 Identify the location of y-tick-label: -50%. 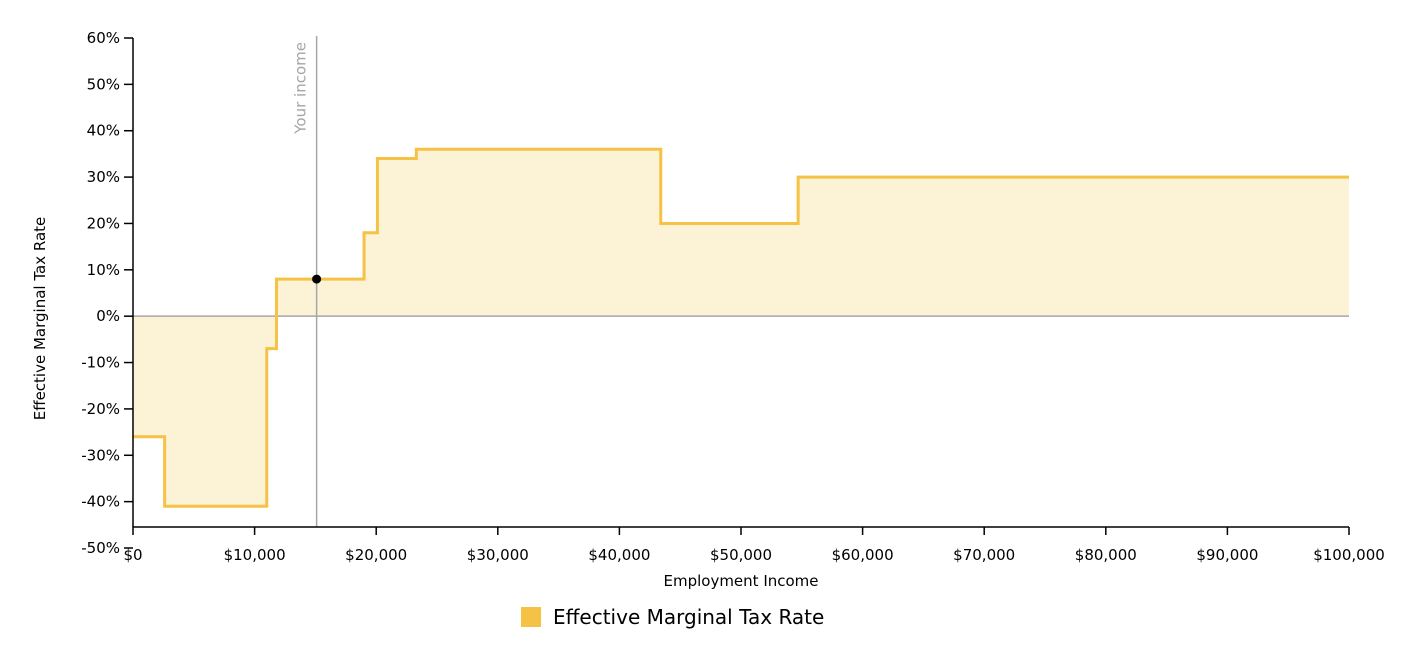
(100, 548).